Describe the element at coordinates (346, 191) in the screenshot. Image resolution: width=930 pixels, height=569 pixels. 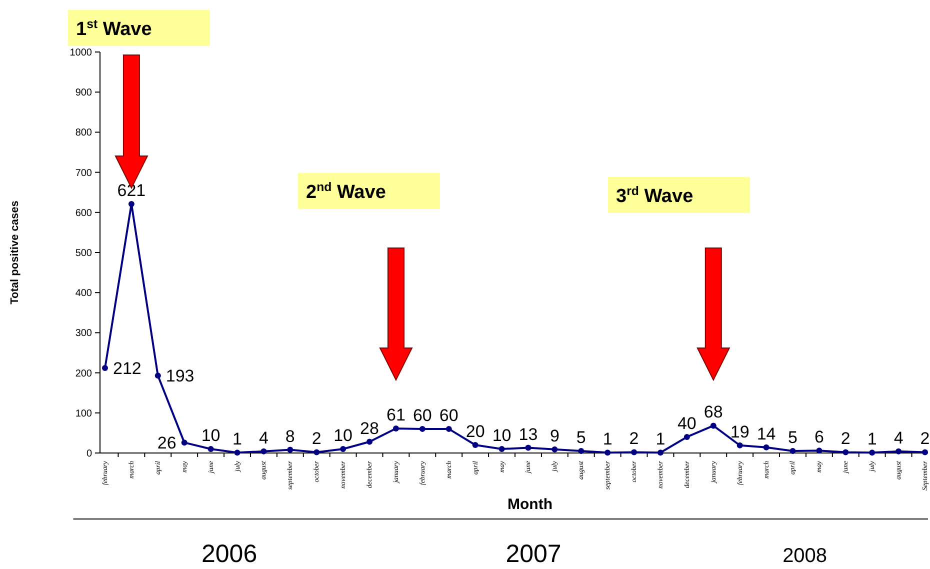
I see `annotation: 2$^{nd}$ Wave` at that location.